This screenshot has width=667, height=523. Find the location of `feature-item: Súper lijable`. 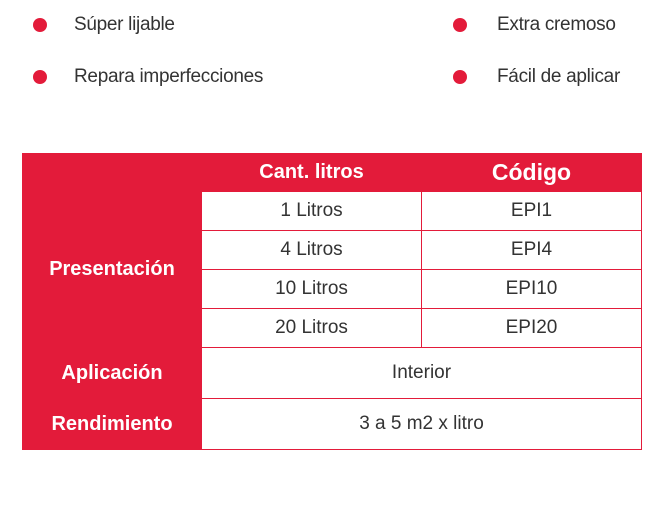

feature-item: Súper lijable is located at coordinates (104, 25).